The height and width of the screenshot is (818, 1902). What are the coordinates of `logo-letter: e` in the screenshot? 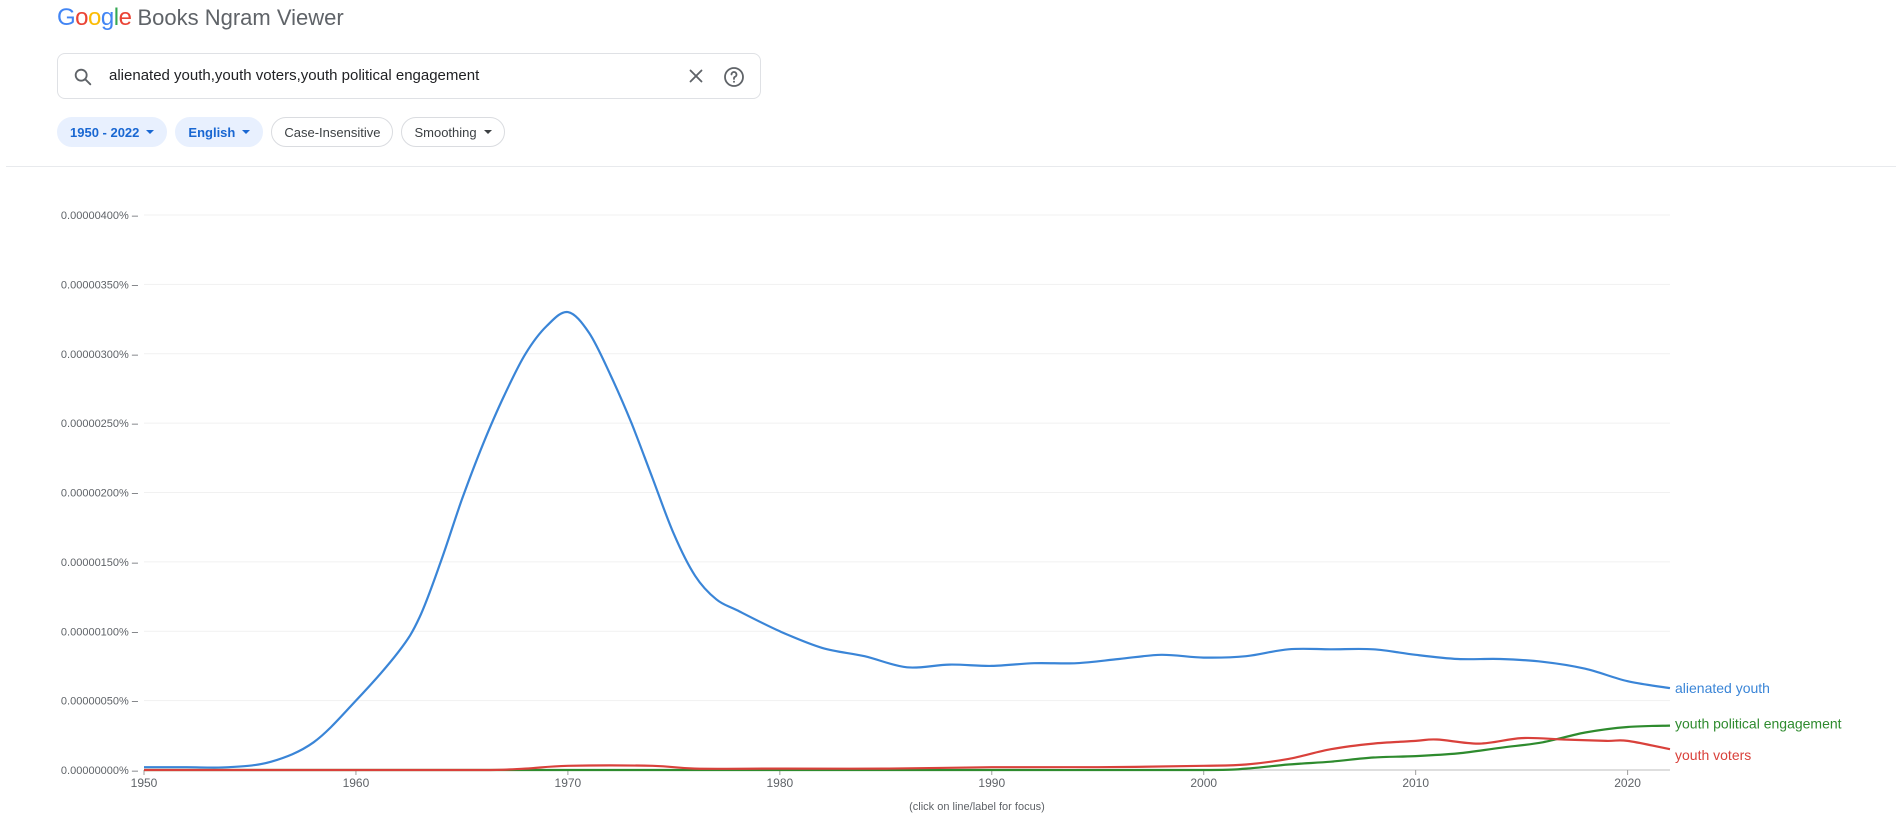 It's located at (125, 17).